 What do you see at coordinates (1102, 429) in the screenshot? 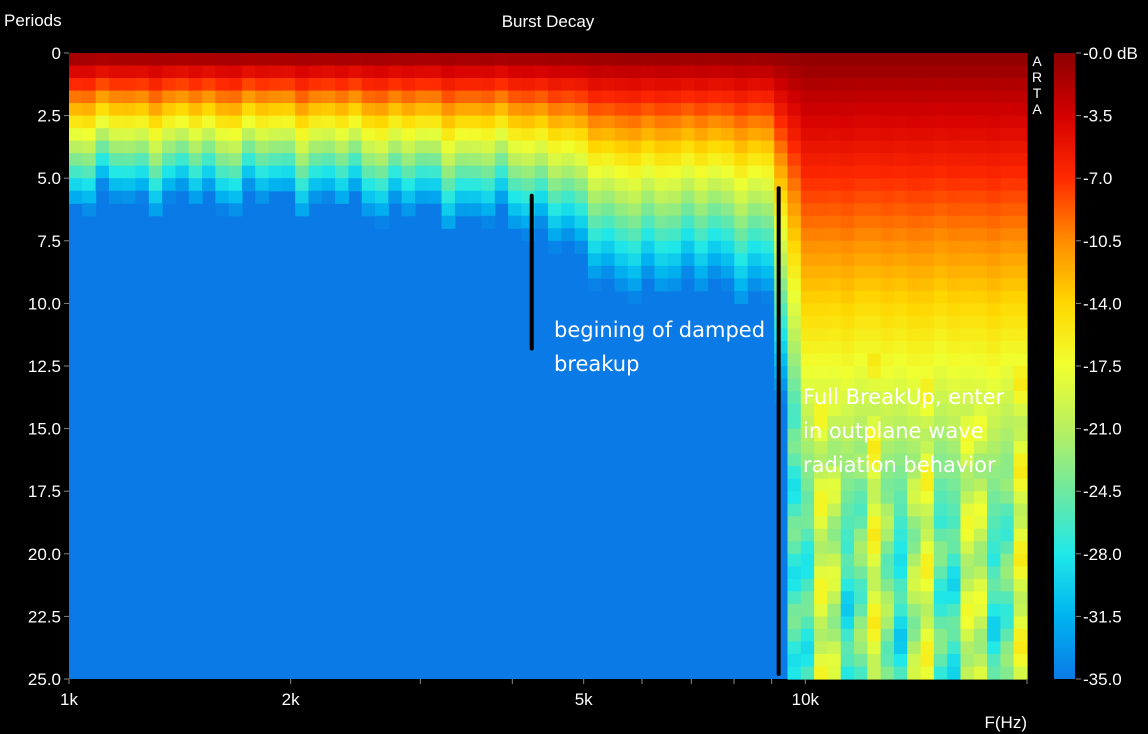
I see `colorbar-tick-label: -21.0` at bounding box center [1102, 429].